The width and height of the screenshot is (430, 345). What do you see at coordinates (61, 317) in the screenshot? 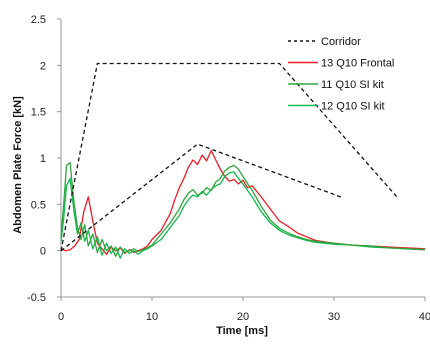
I see `x-tick-label: 0` at bounding box center [61, 317].